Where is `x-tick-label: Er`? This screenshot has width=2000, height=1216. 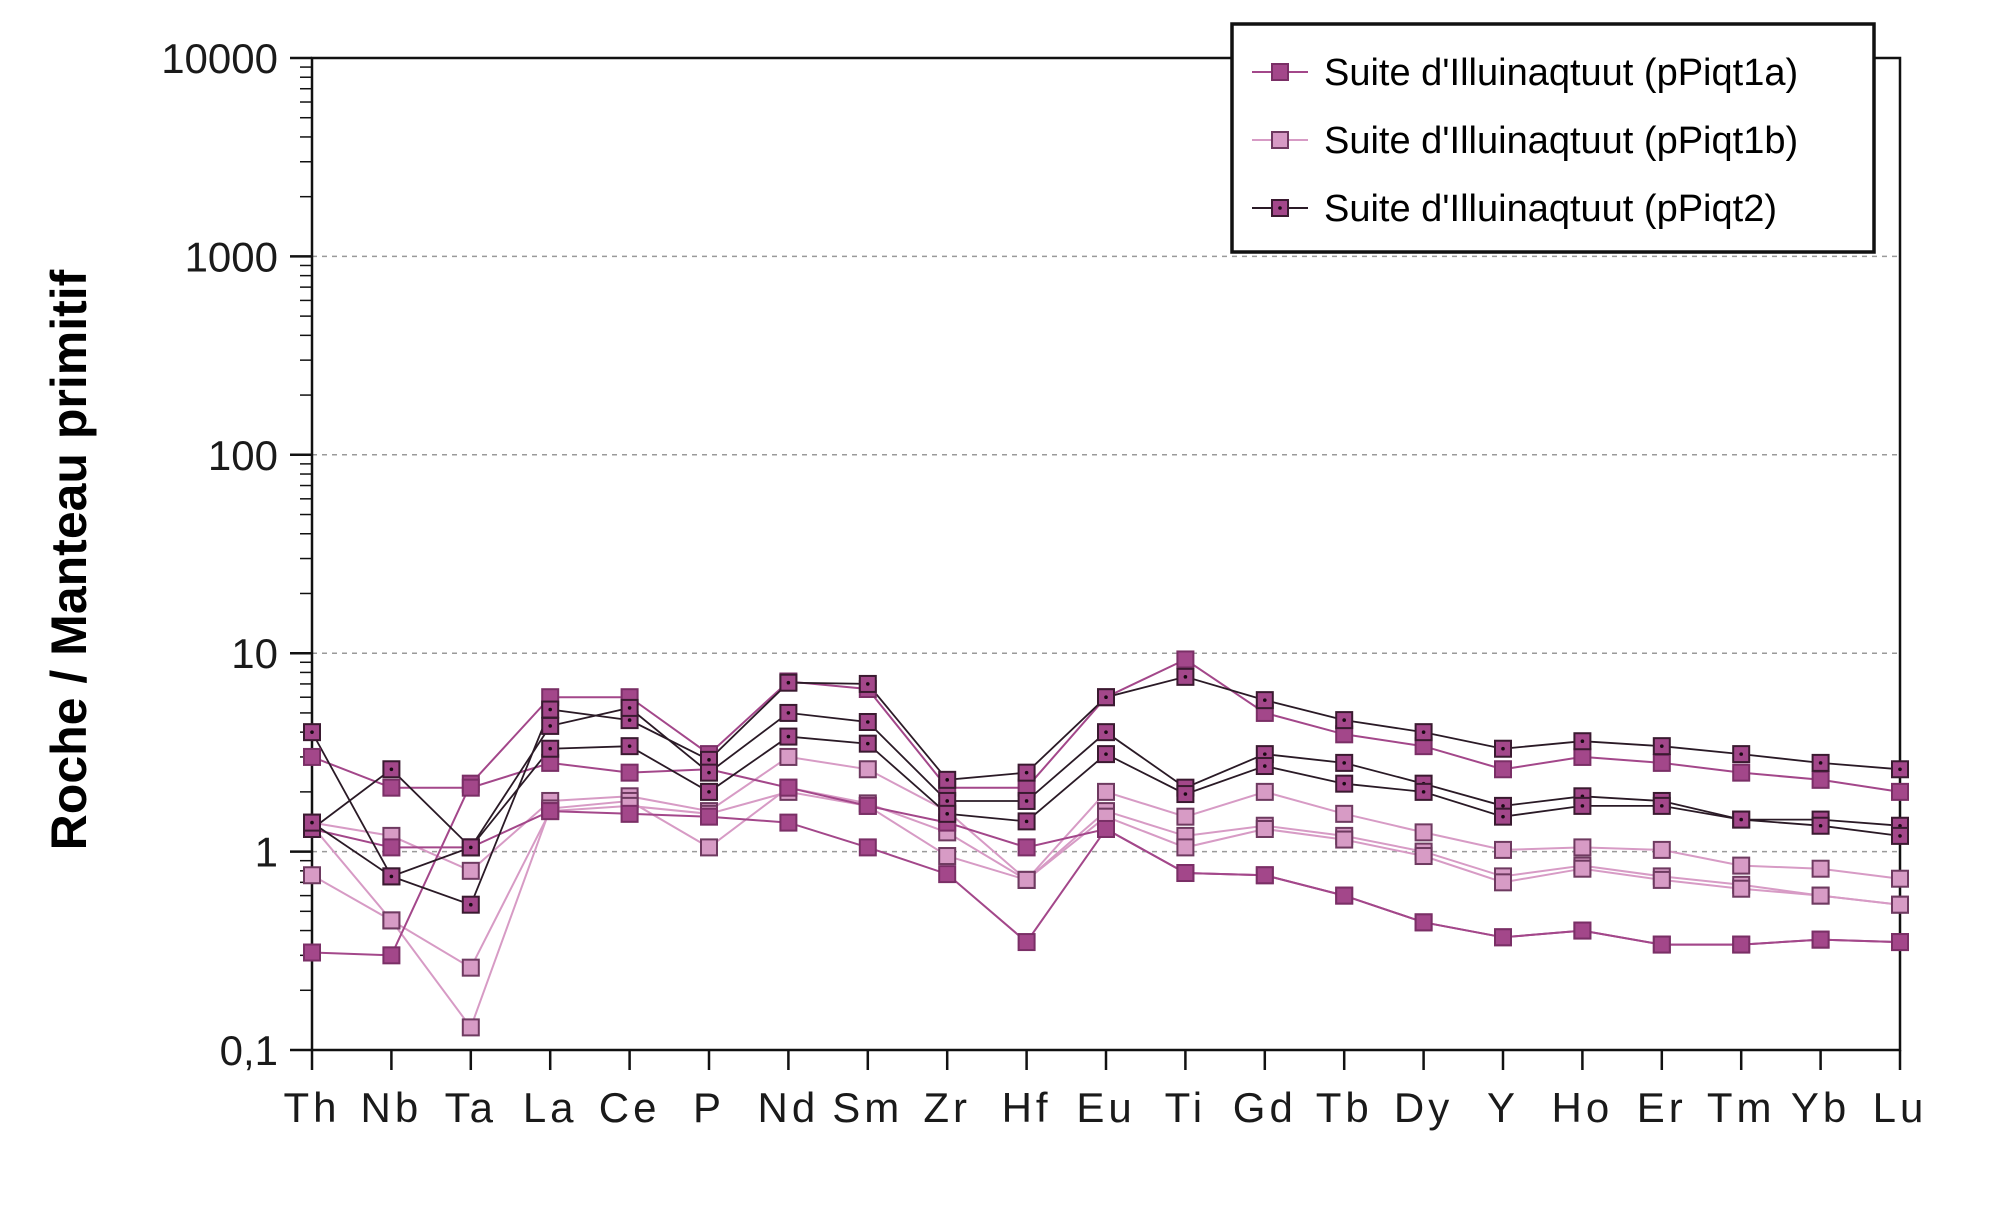 x-tick-label: Er is located at coordinates (1662, 1107).